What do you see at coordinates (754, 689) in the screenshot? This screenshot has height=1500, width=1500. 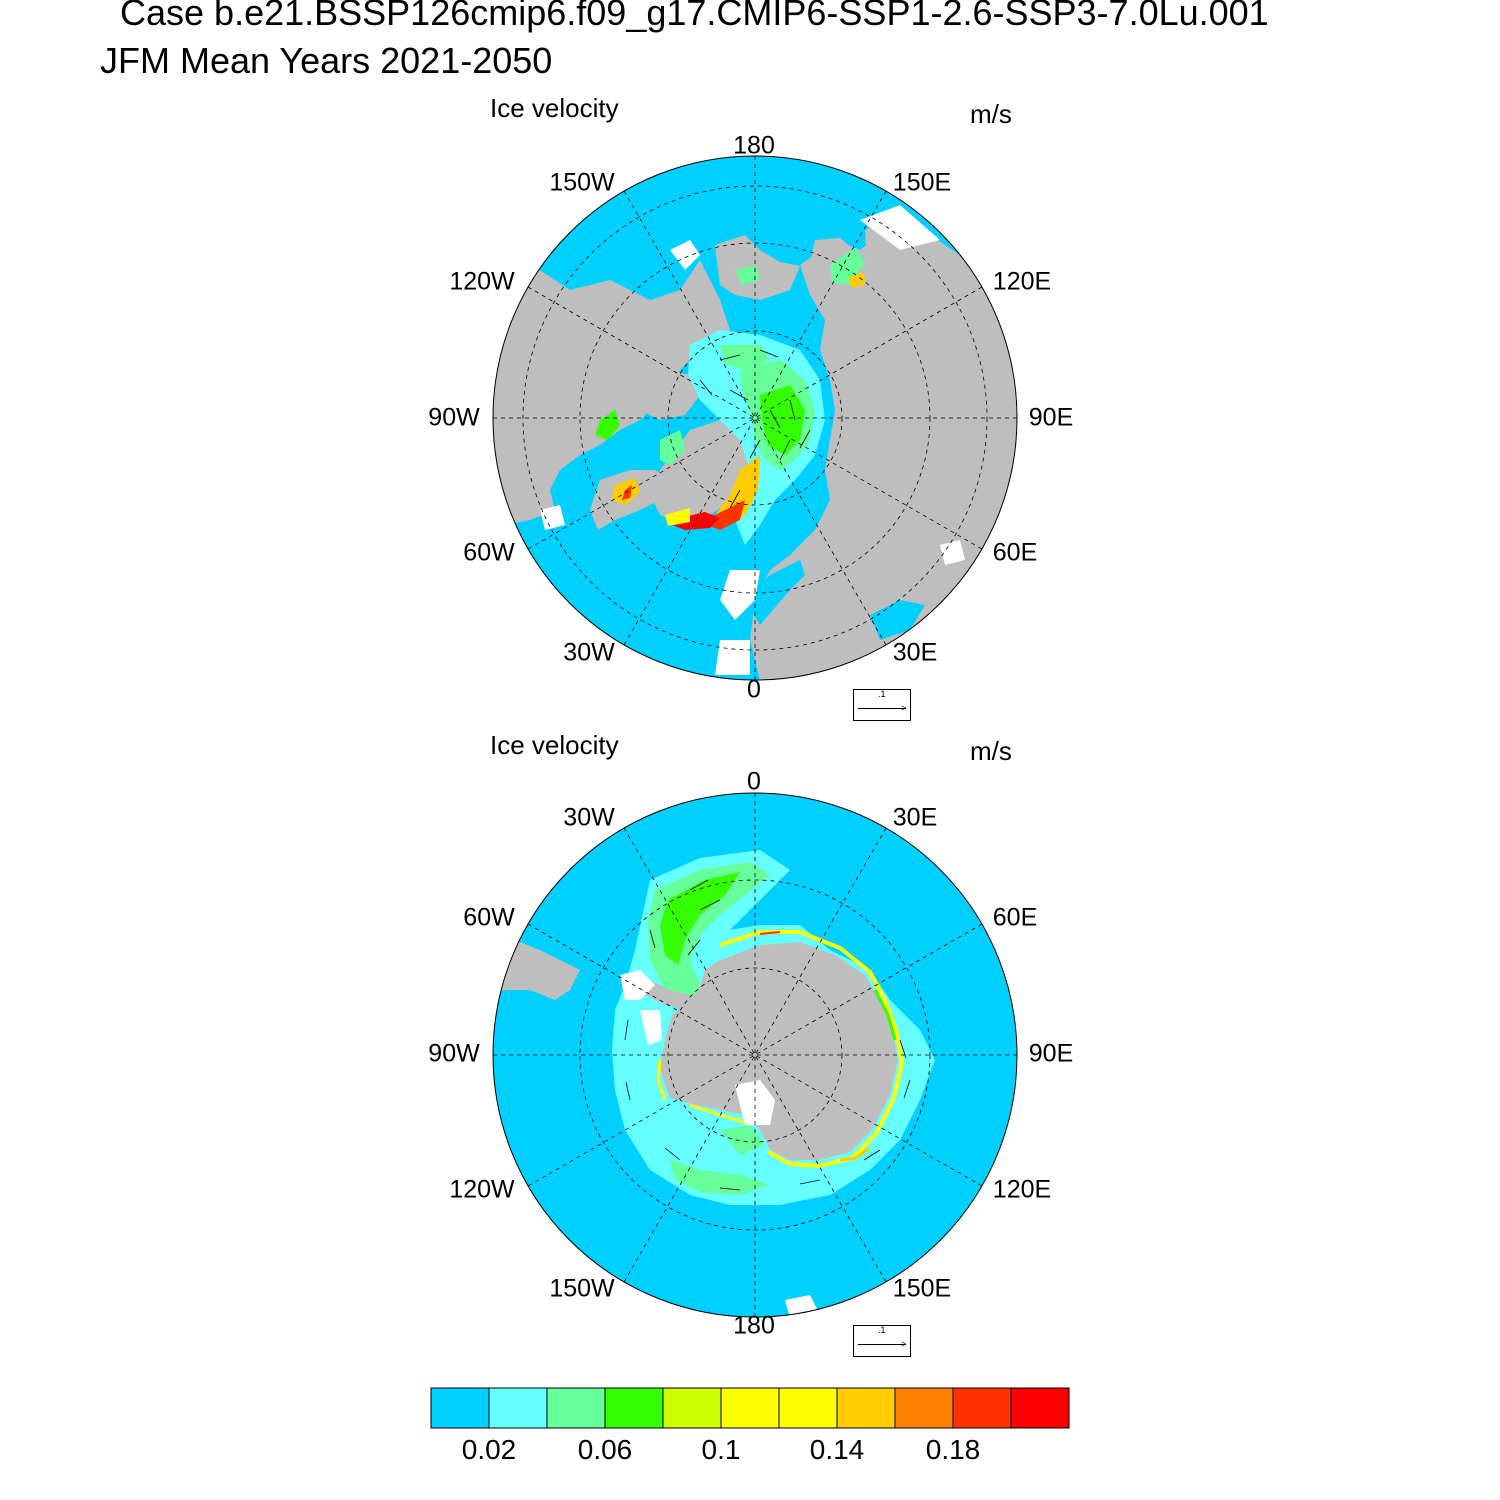 I see `arctic-lon-label: 0` at bounding box center [754, 689].